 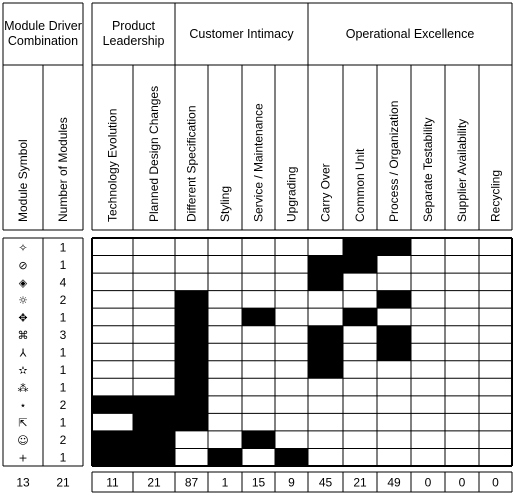 What do you see at coordinates (22, 247) in the screenshot?
I see `module-symbol: ✧` at bounding box center [22, 247].